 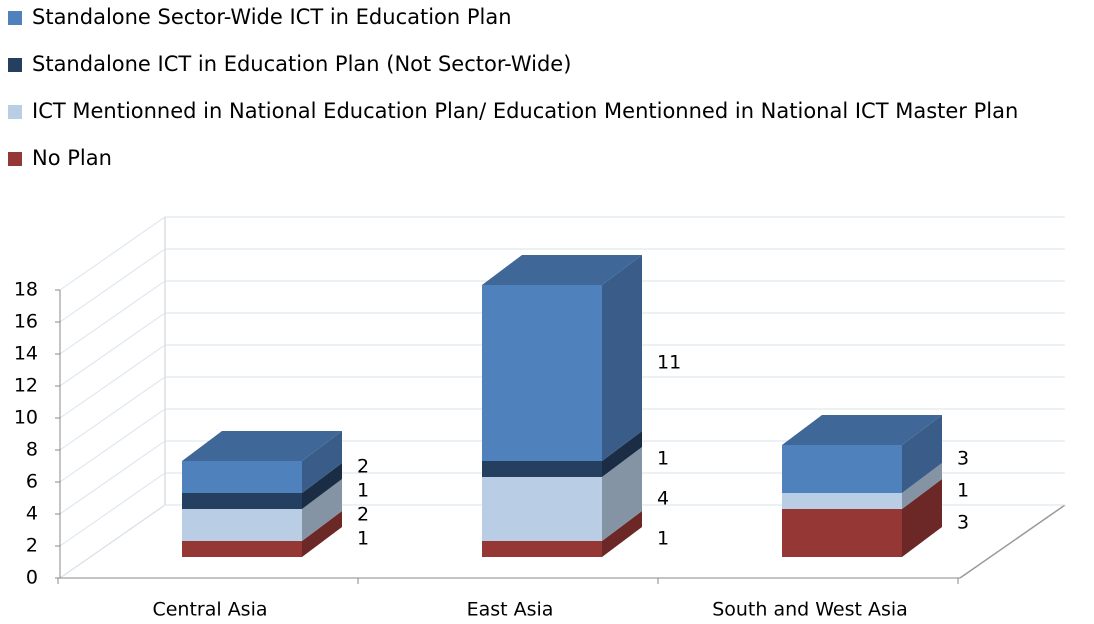 What do you see at coordinates (32, 514) in the screenshot?
I see `y-tick-label: 4` at bounding box center [32, 514].